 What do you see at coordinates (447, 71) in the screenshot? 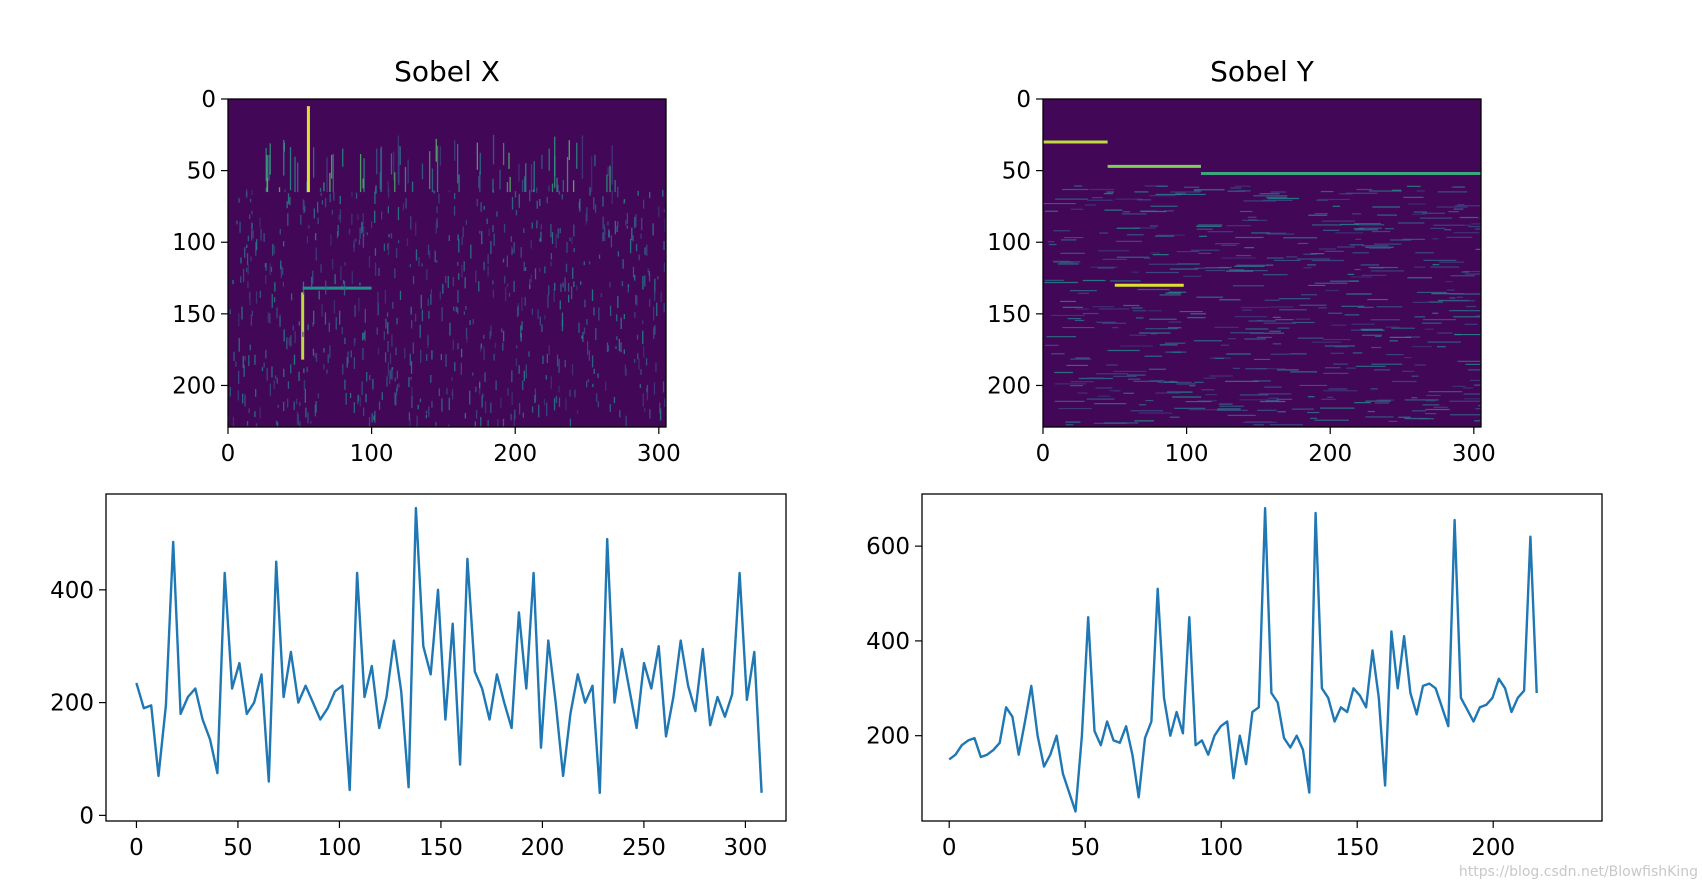
I see `chart-title: Sobel X` at bounding box center [447, 71].